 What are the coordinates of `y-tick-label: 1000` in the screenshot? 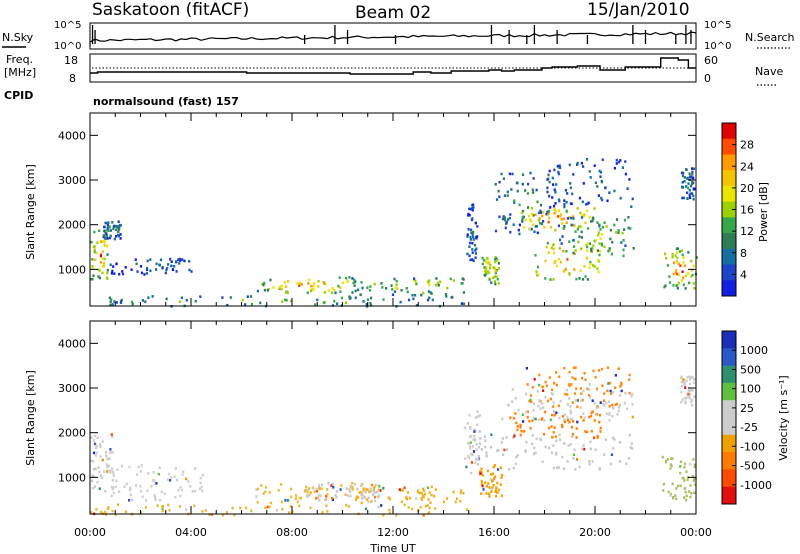 It's located at (72, 269).